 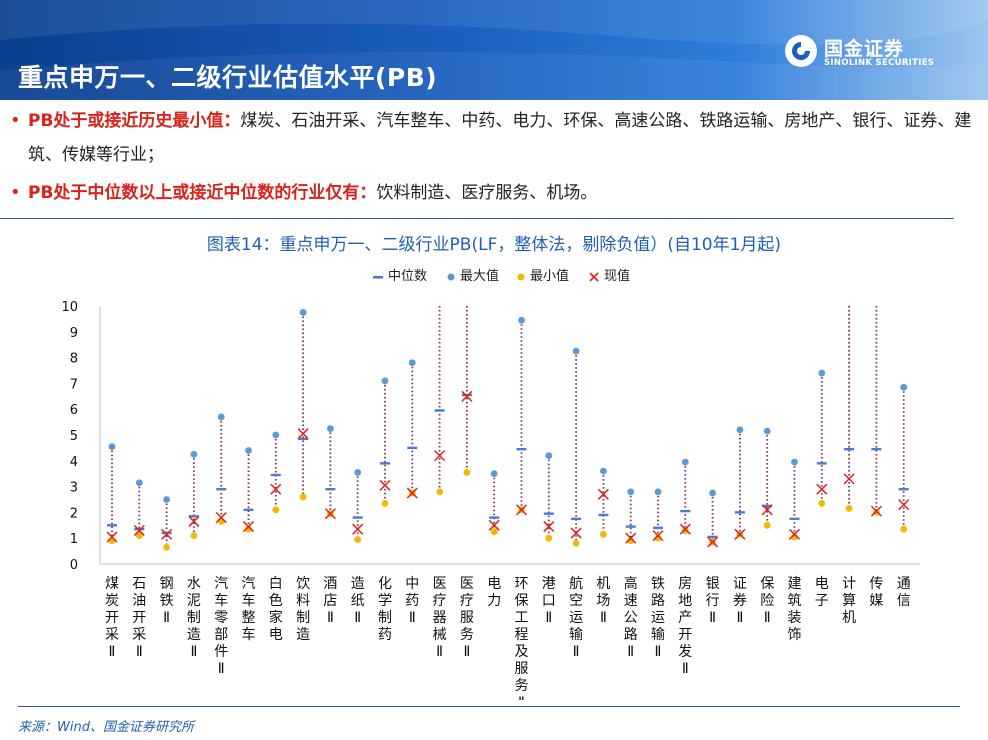 What do you see at coordinates (167, 584) in the screenshot?
I see `x-tick-label: 钢` at bounding box center [167, 584].